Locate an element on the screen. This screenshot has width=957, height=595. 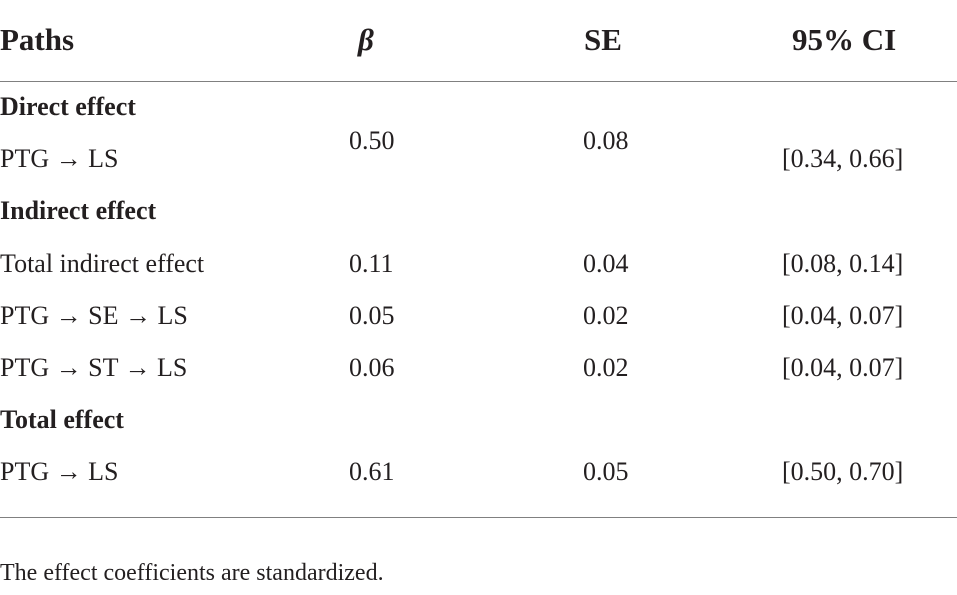
row-beta: 0.06 is located at coordinates (372, 367).